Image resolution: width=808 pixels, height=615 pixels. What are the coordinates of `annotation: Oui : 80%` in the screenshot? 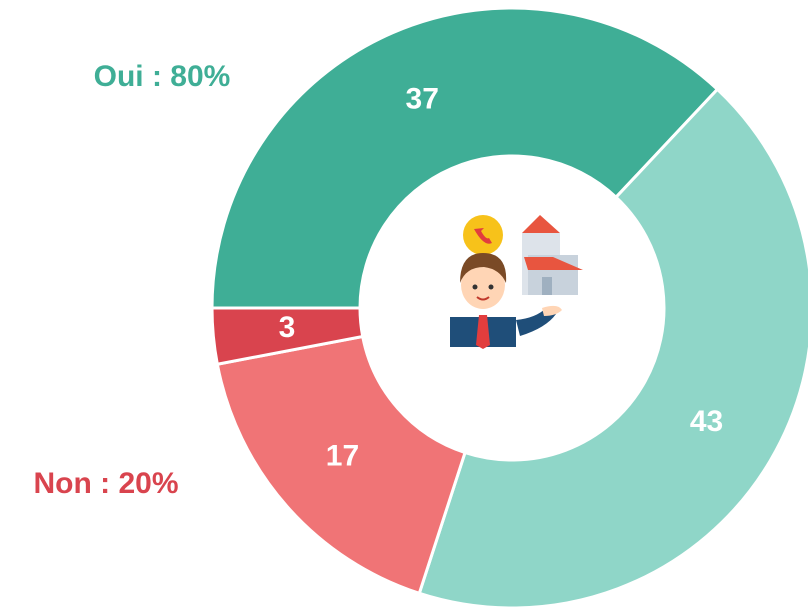 It's located at (162, 76).